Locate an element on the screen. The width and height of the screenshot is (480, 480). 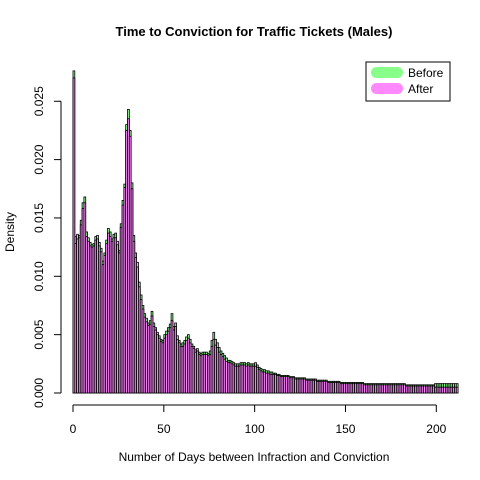
legend-swatch-after is located at coordinates (387, 88).